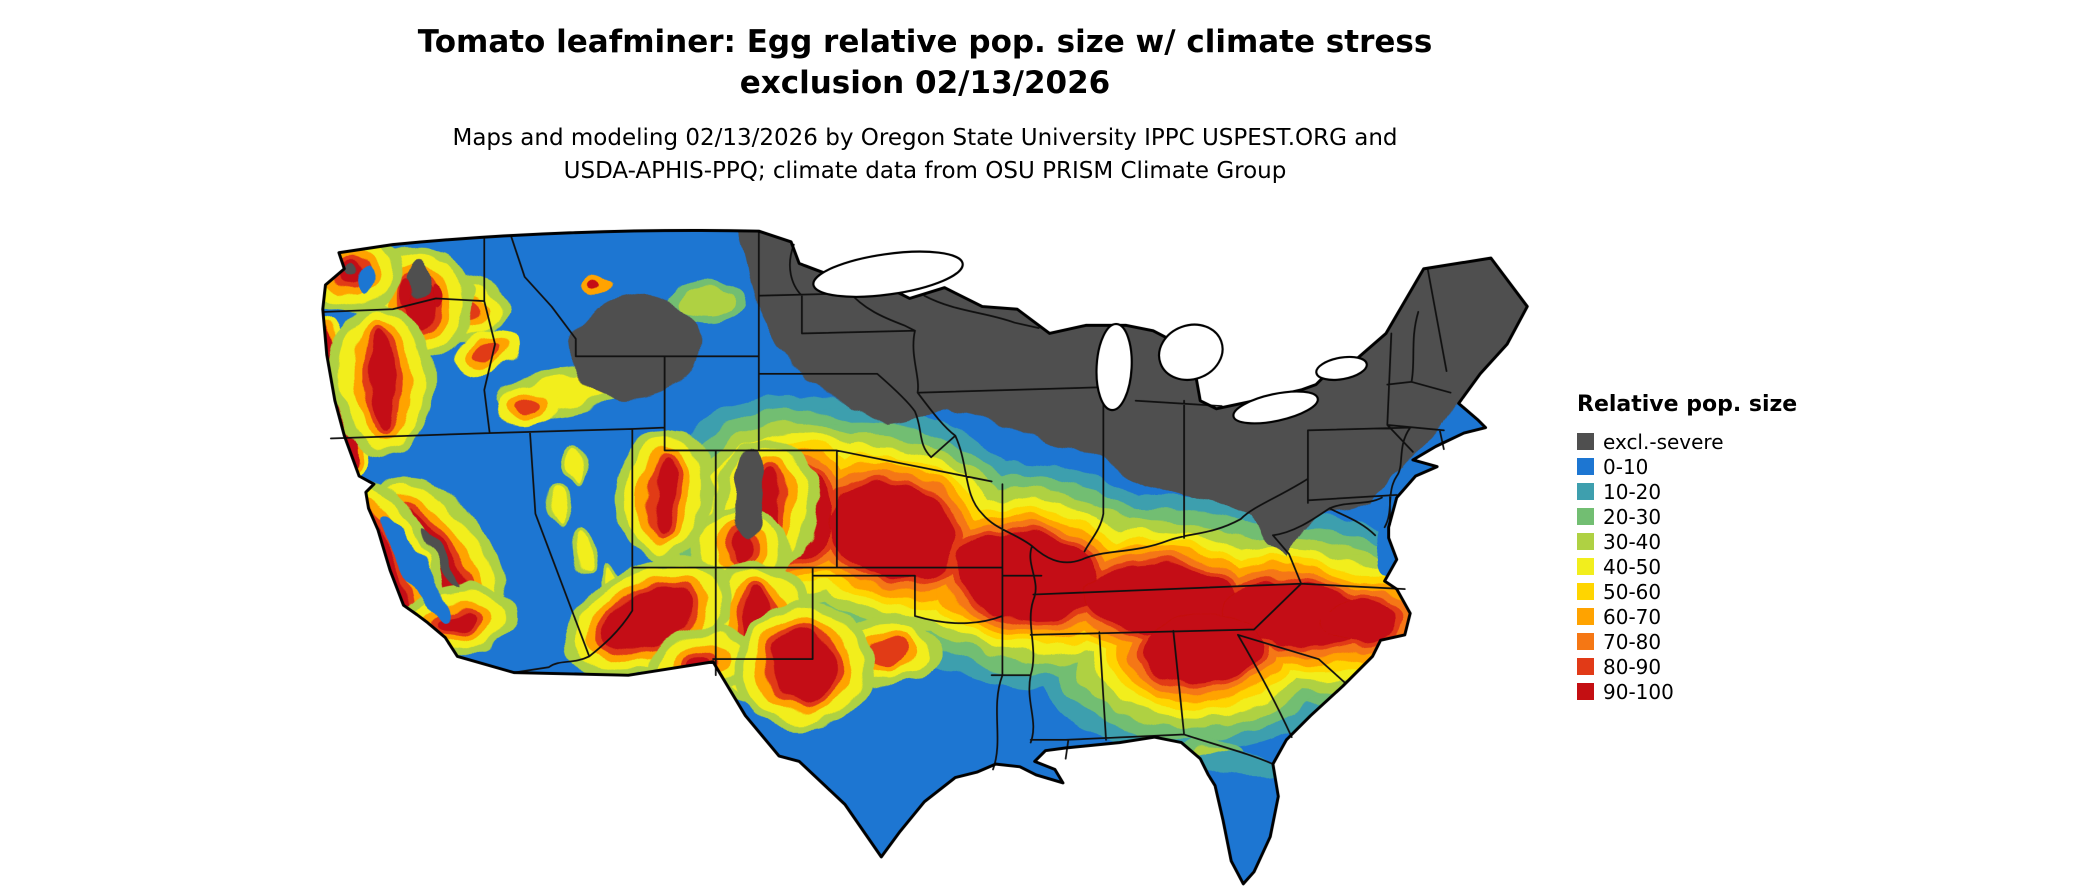  Describe the element at coordinates (1687, 466) in the screenshot. I see `legend-item: 0-10` at that location.